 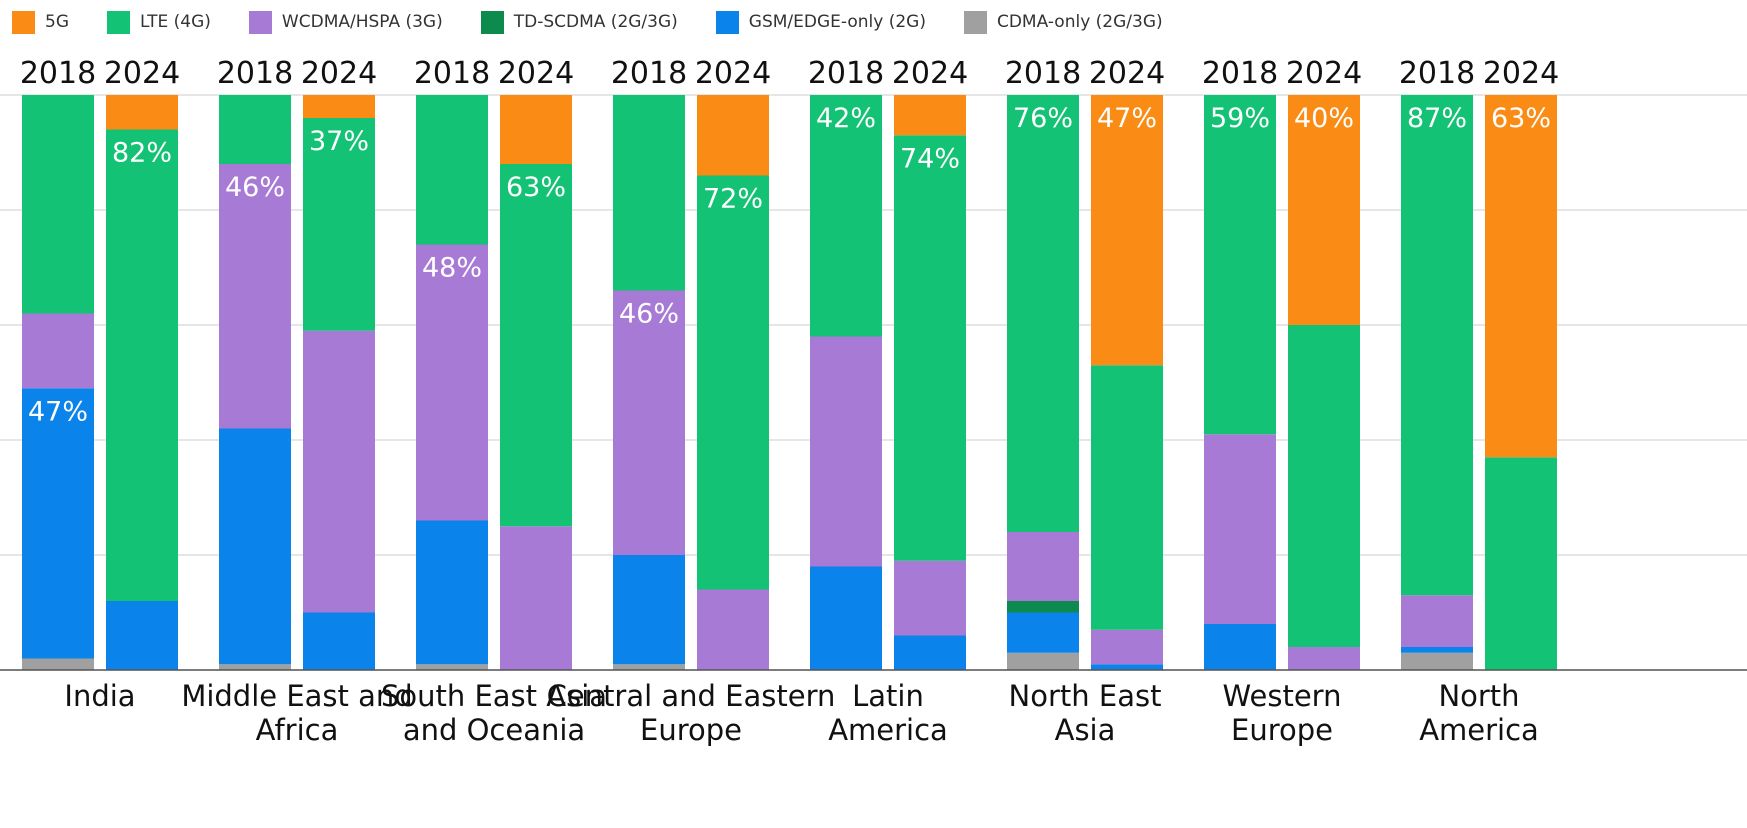 I want to click on bar-segment-western-europe-2018-gsm-edge-only-2g, so click(x=1240, y=647).